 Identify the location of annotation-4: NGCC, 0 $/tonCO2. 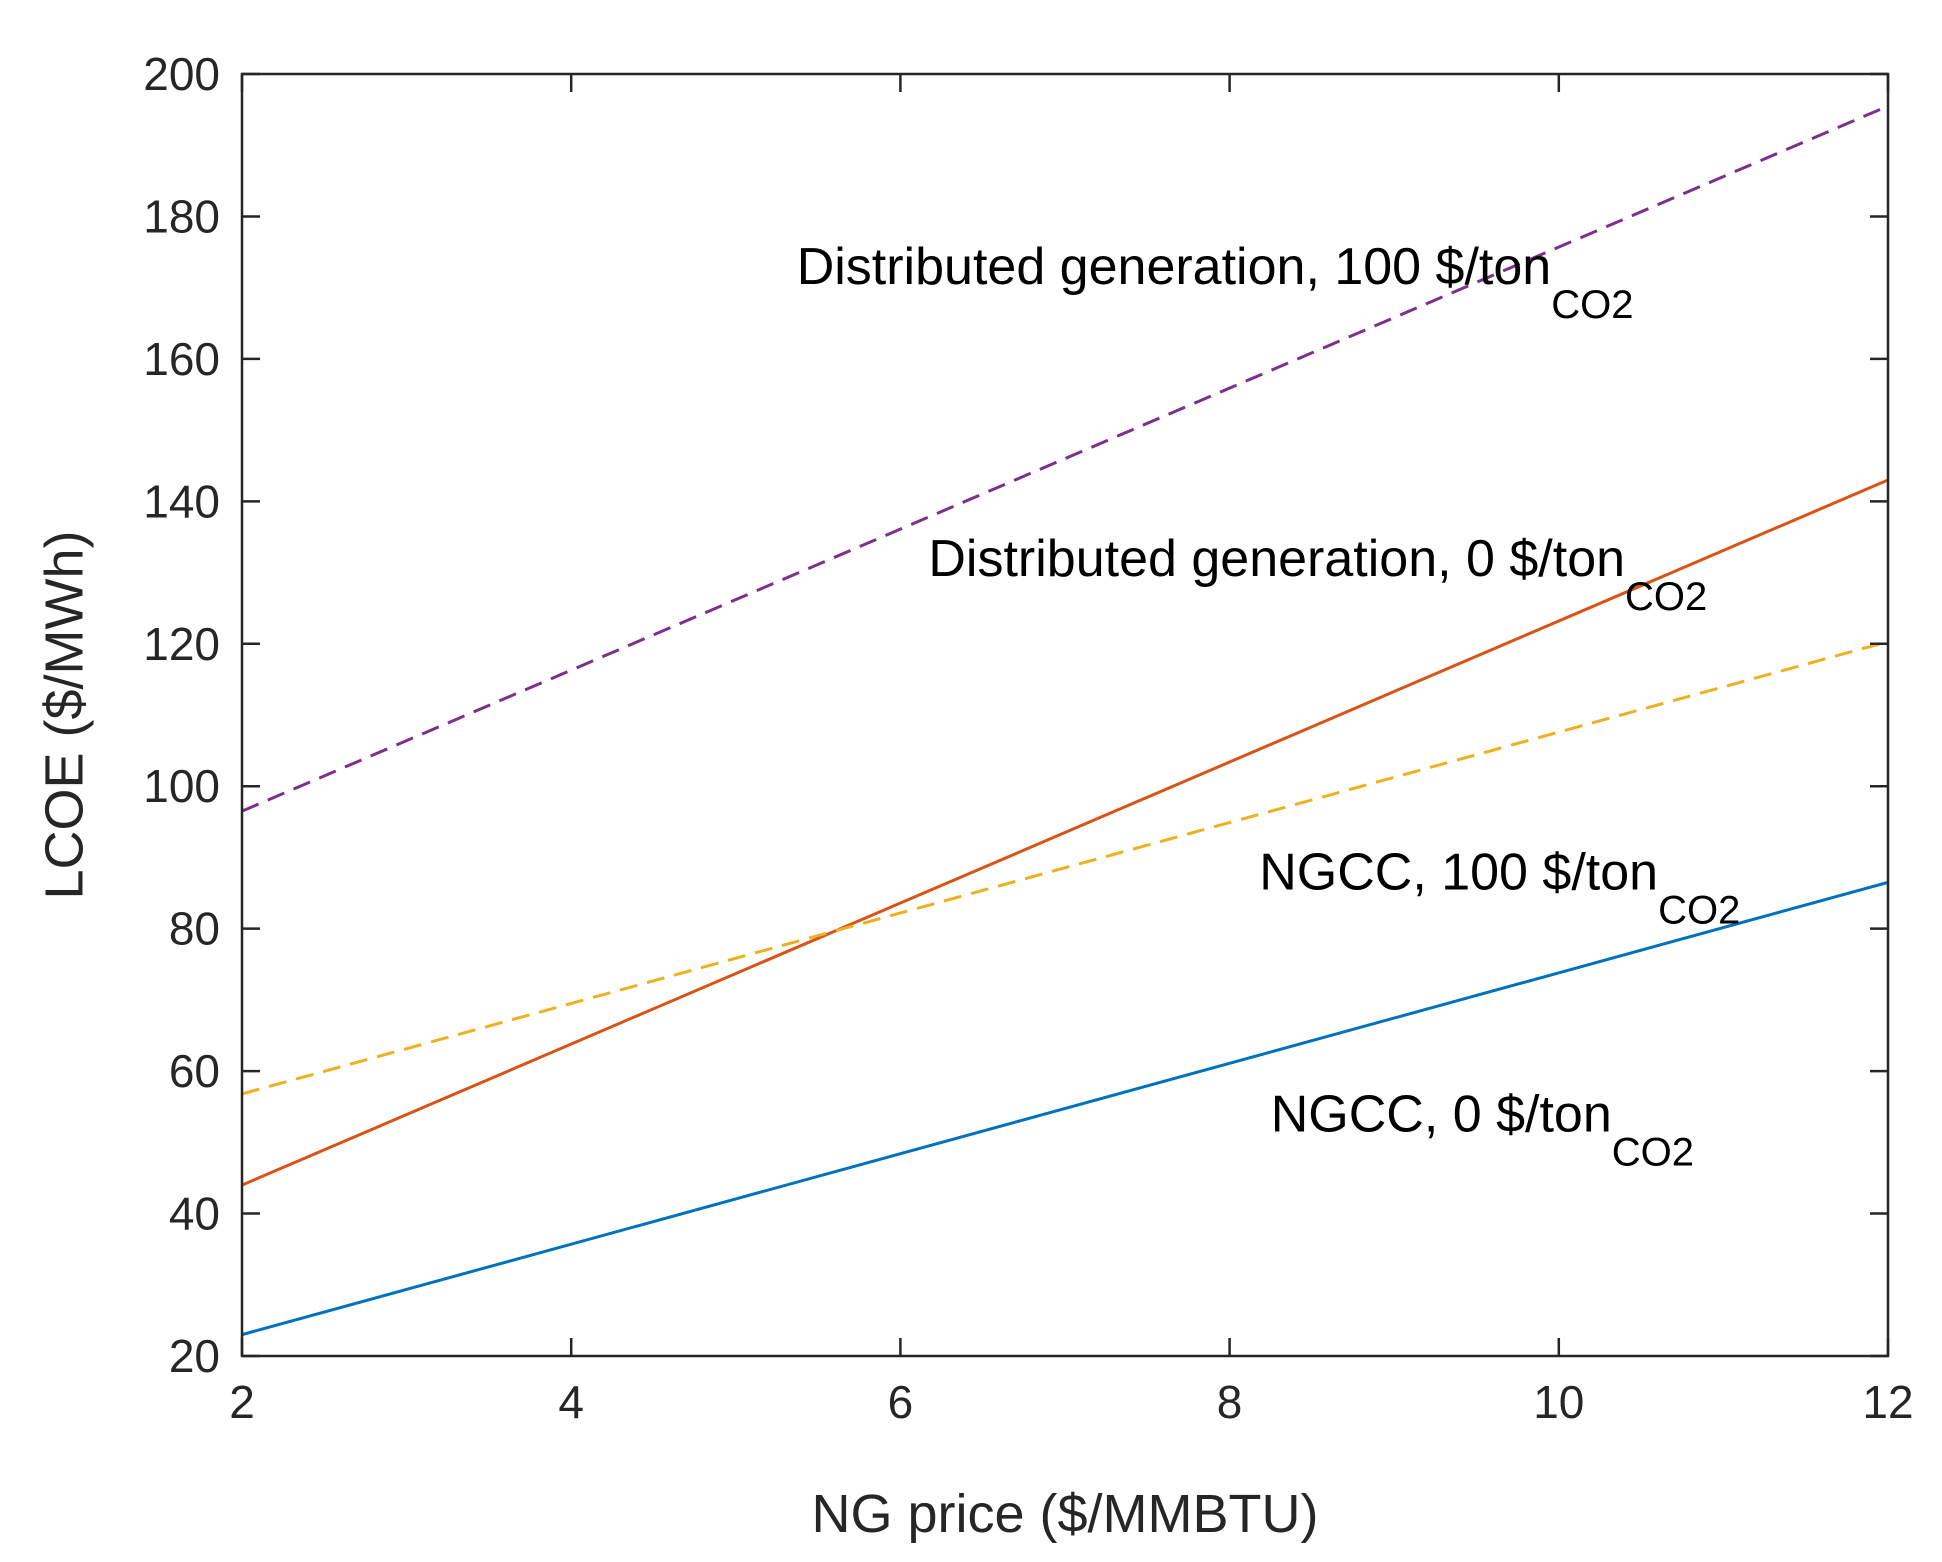
(1482, 1130).